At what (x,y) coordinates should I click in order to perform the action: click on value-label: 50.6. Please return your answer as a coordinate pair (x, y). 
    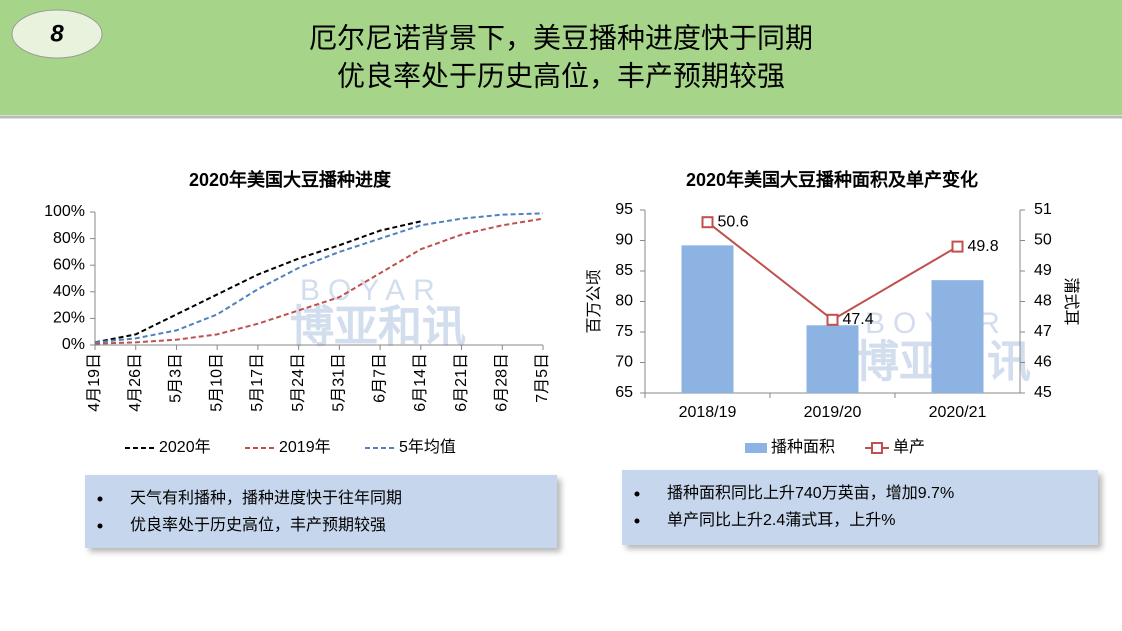
    Looking at the image, I should click on (733, 221).